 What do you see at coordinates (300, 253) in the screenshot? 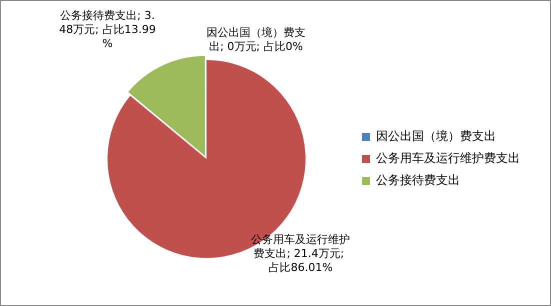
I see `data-label: 公务用车及运行维护费支出; 21.4万元; 占比86.01%` at bounding box center [300, 253].